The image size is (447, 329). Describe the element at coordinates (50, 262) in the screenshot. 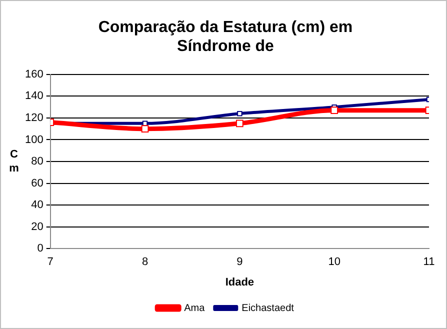

I see `x-tick-label: 7` at that location.